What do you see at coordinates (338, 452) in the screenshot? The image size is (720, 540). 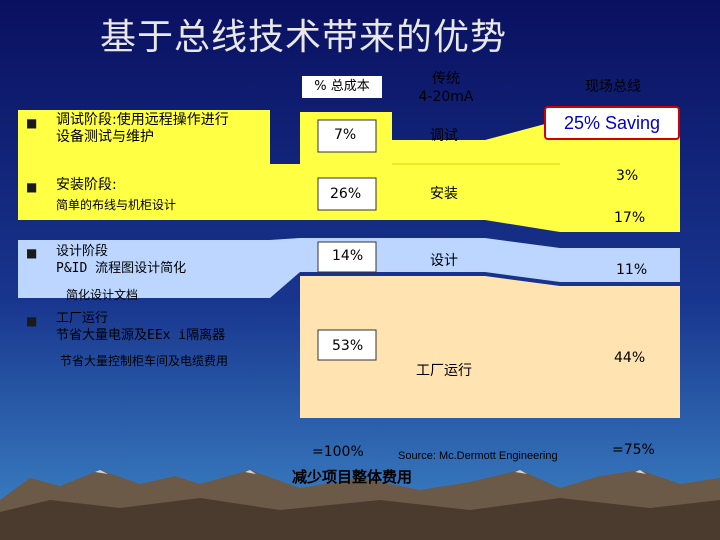 I see `total-traditional: =100%` at bounding box center [338, 452].